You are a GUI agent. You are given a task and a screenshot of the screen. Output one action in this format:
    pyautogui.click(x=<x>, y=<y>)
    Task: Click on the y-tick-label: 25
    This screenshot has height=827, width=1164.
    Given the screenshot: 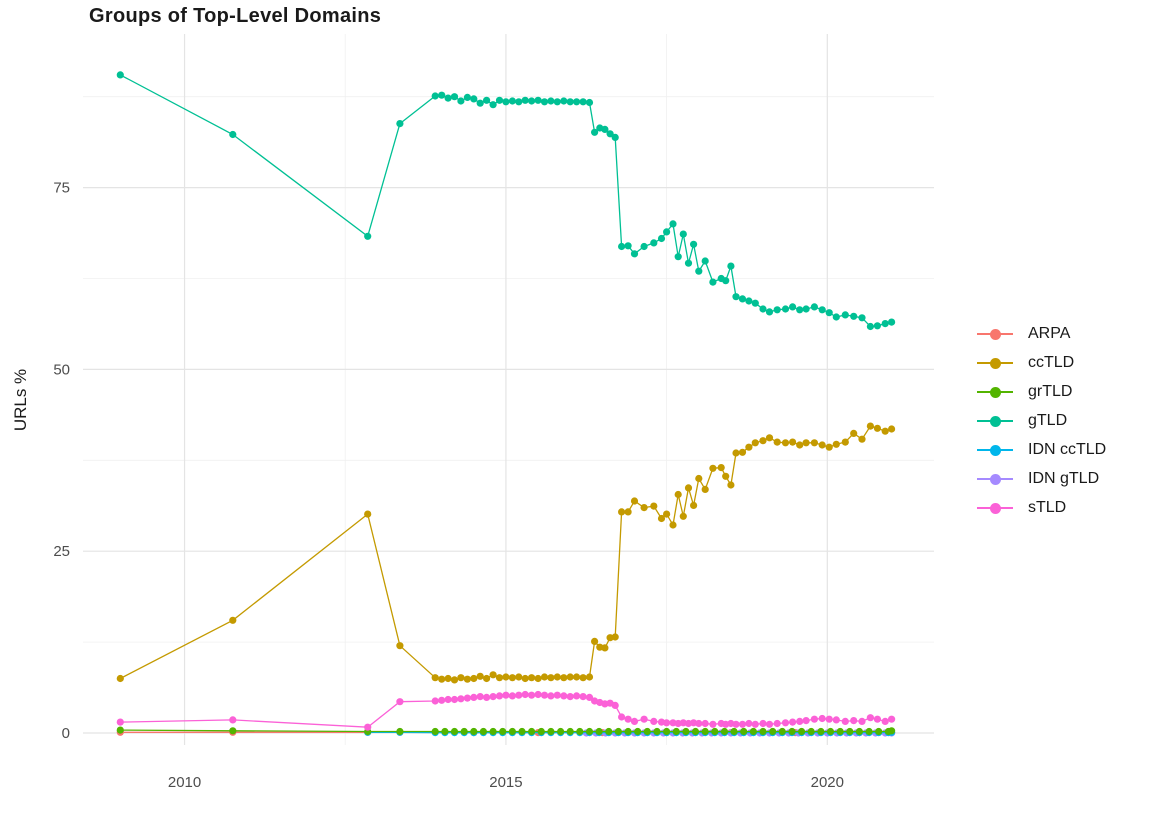 What is the action you would take?
    pyautogui.click(x=61, y=551)
    